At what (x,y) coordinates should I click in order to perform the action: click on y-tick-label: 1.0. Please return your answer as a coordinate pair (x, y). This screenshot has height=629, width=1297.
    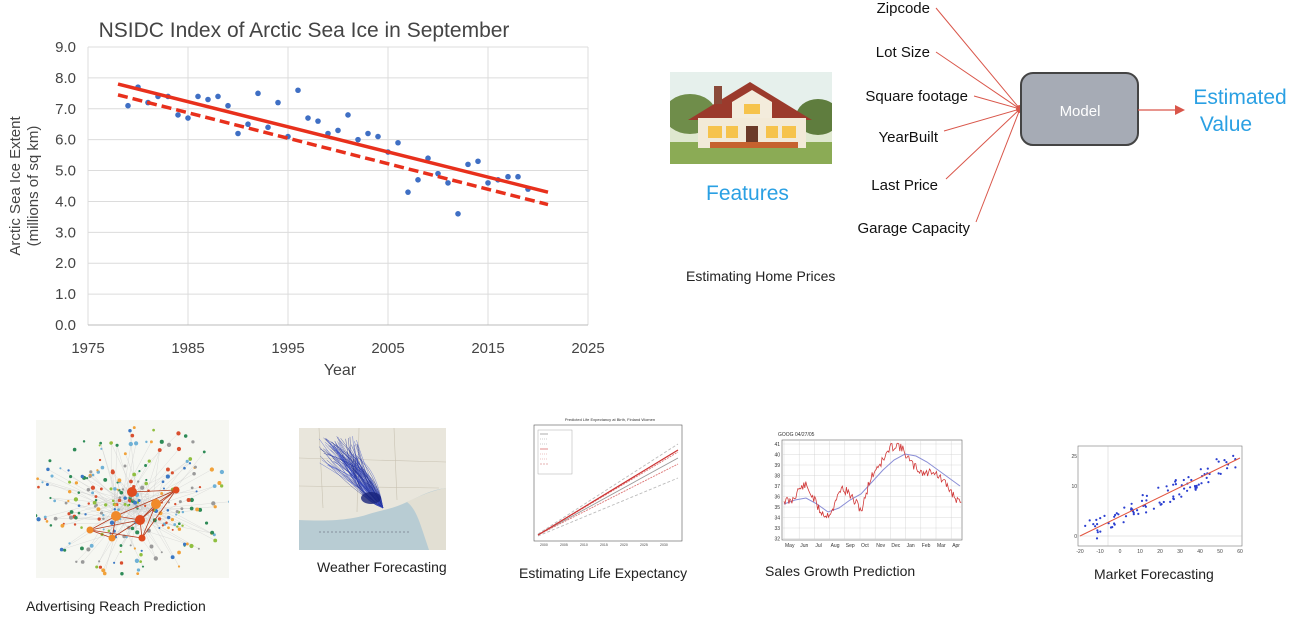
    Looking at the image, I should click on (65, 294).